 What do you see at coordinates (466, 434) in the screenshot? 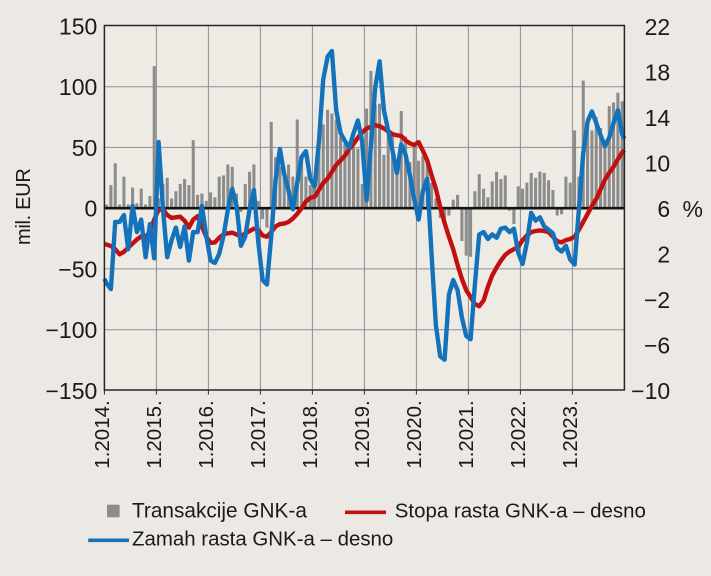
I see `svg-text: 1.2021.` at bounding box center [466, 434].